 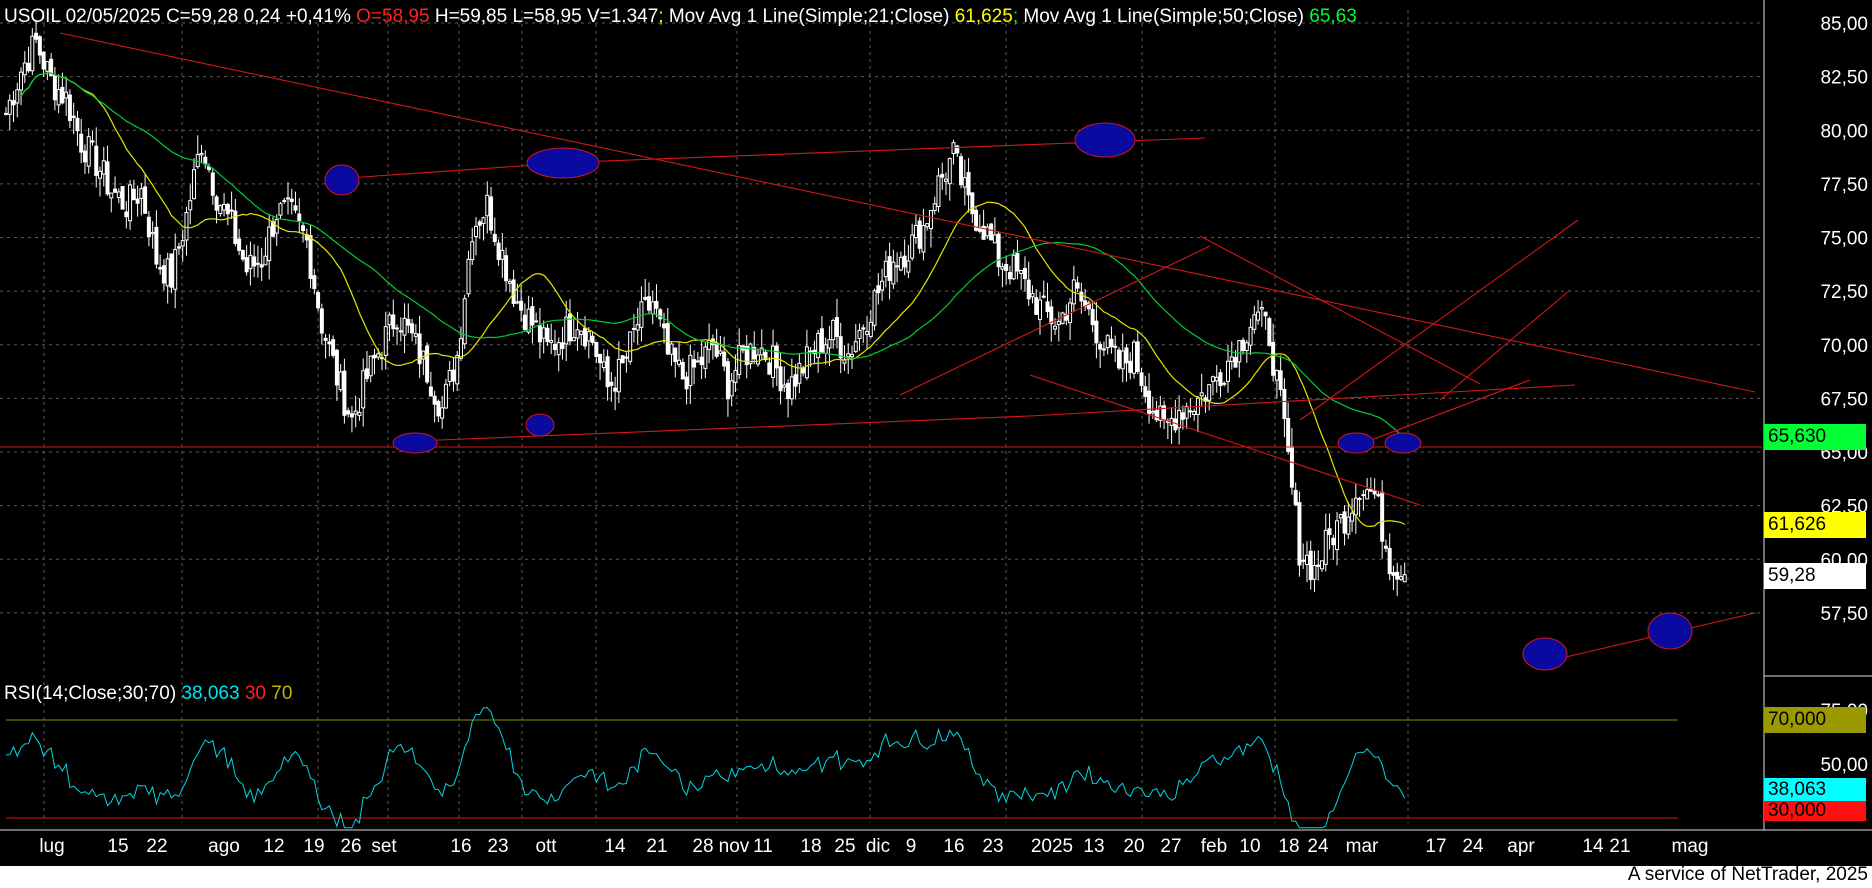 I want to click on x-tick-label: 11, so click(x=763, y=846).